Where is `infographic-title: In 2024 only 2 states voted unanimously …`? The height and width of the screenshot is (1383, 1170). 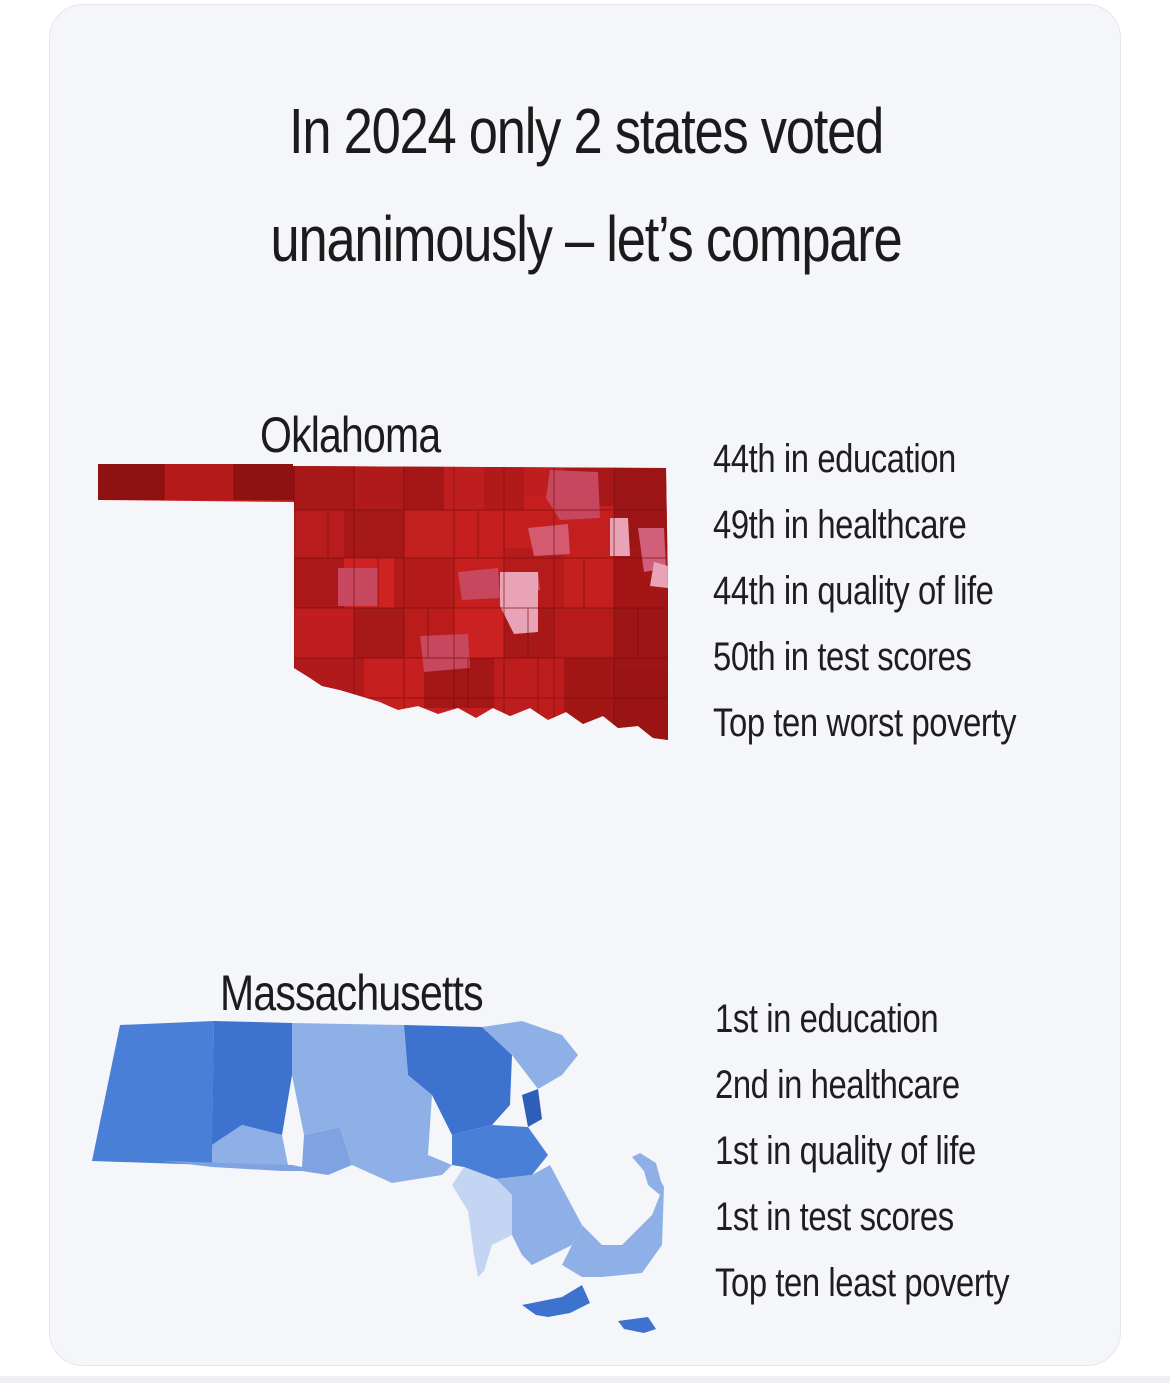
infographic-title: In 2024 only 2 states voted unanimously … is located at coordinates (585, 185).